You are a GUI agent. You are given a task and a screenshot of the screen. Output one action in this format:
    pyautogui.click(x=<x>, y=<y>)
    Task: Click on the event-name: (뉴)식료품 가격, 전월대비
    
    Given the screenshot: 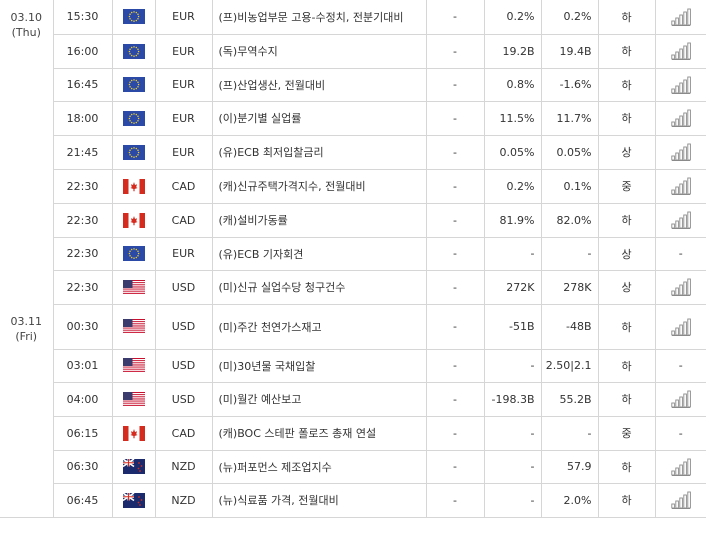 What is the action you would take?
    pyautogui.click(x=319, y=500)
    